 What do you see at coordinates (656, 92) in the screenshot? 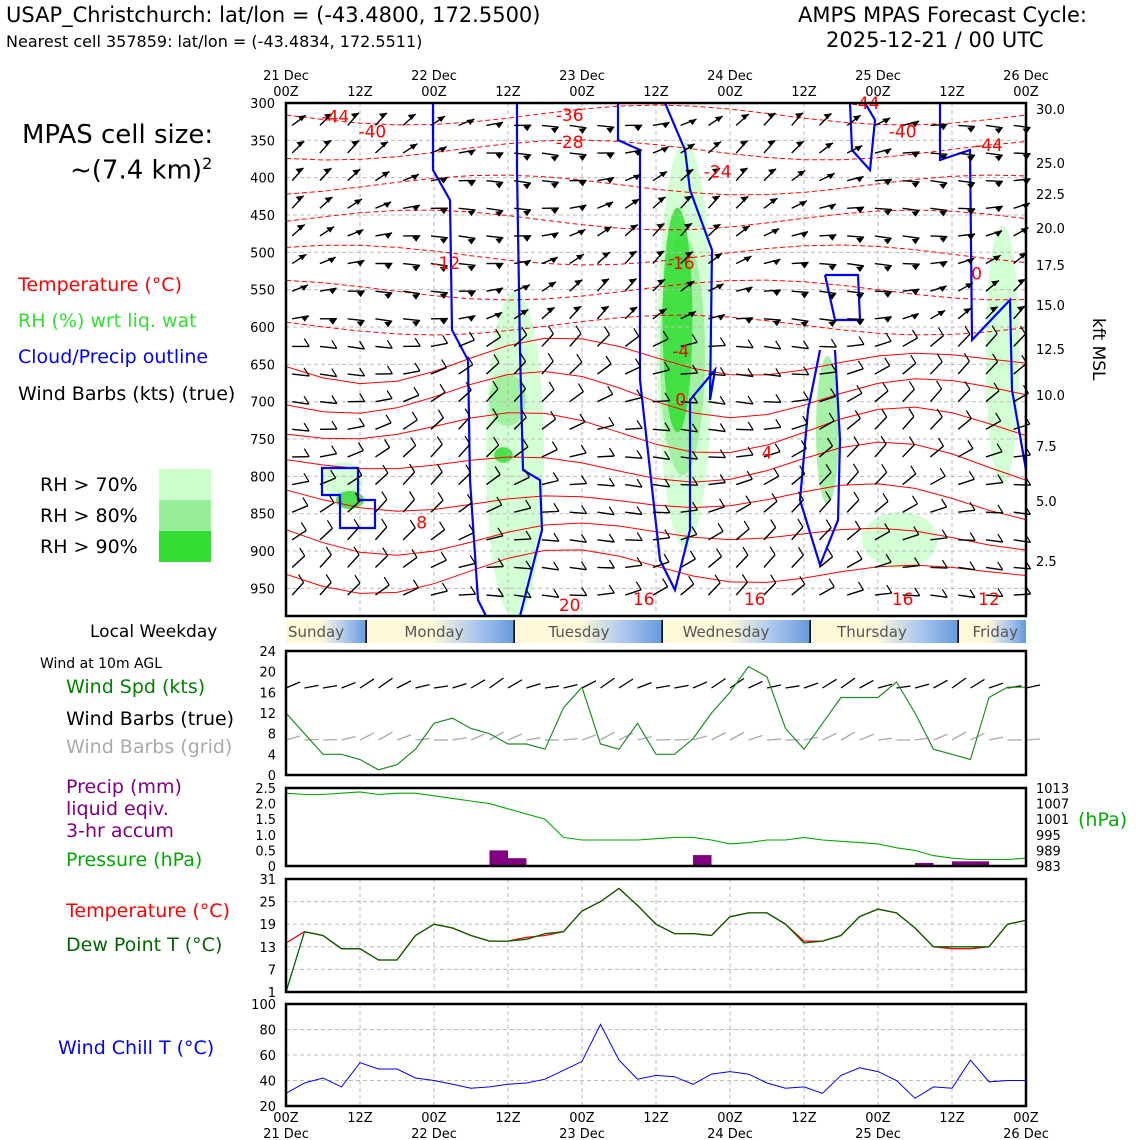
I see `top-hour-label-5: 12Z` at bounding box center [656, 92].